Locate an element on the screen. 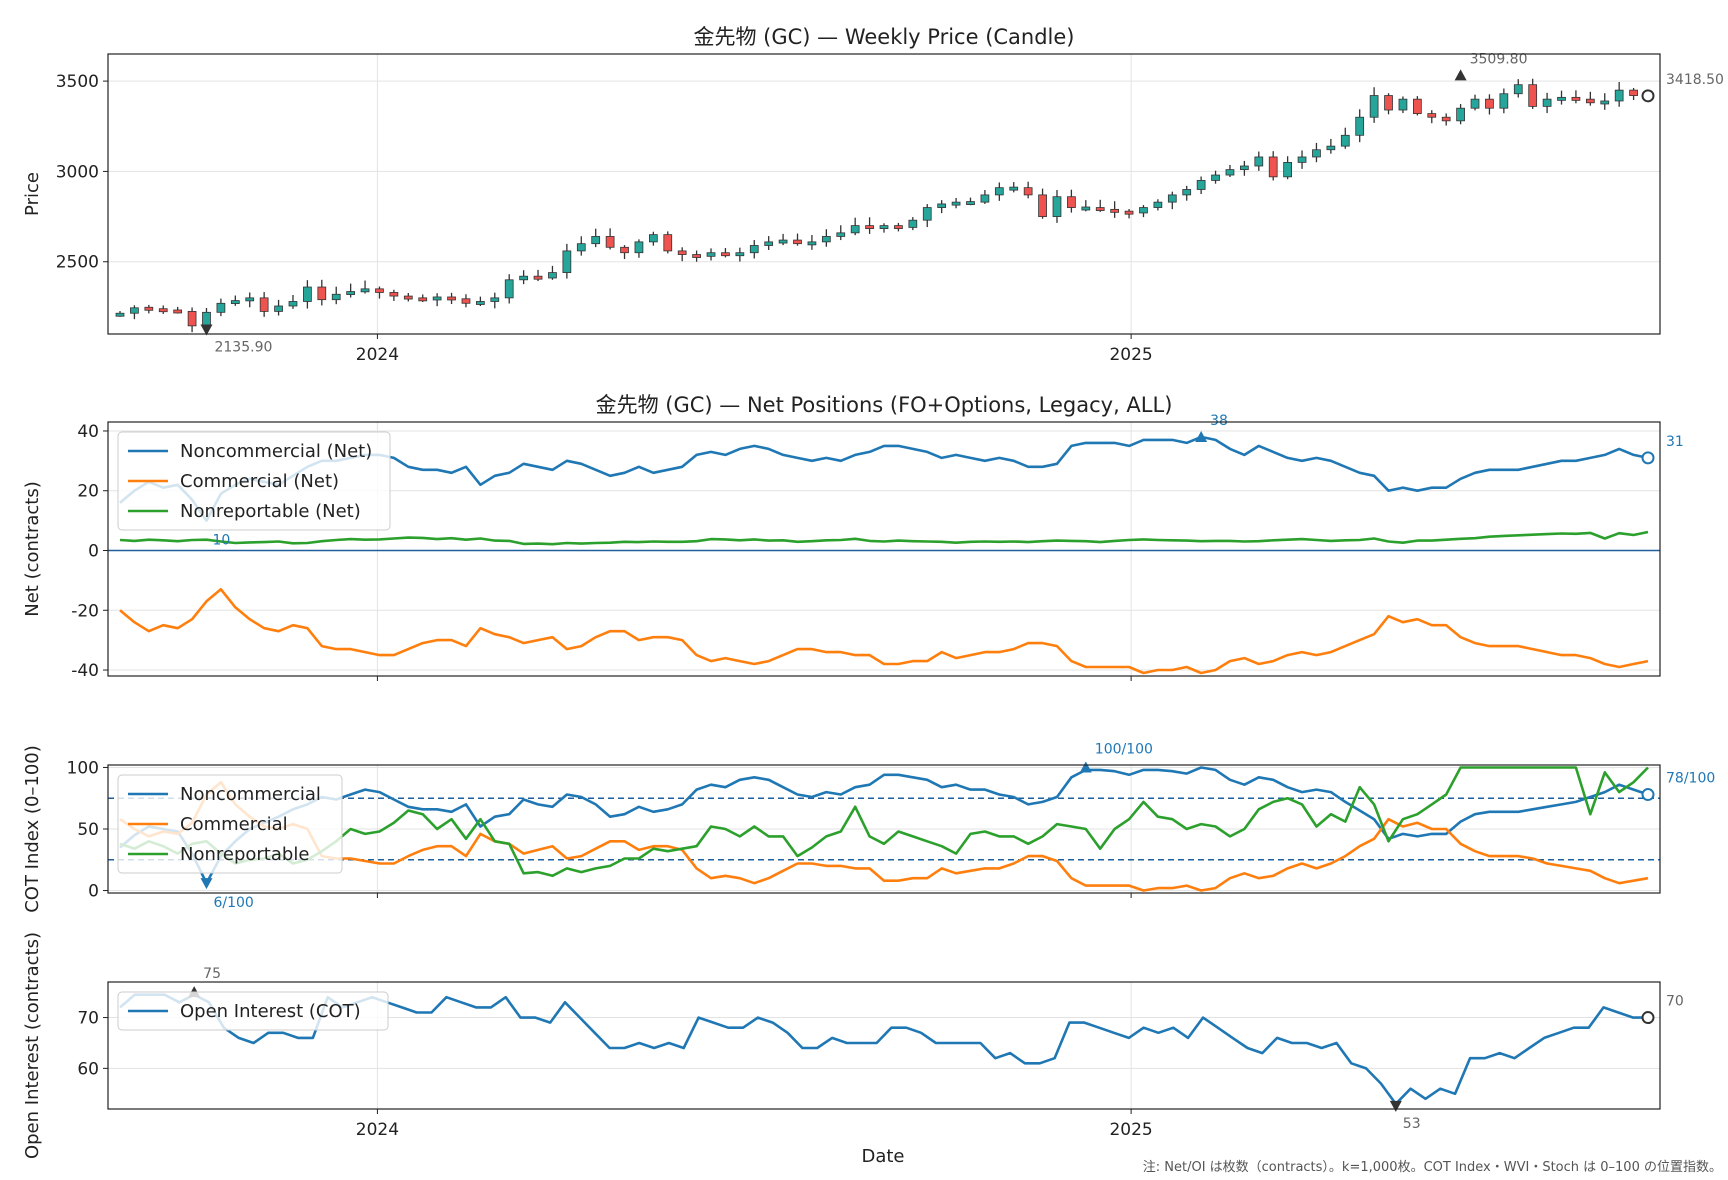 Image resolution: width=1728 pixels, height=1180 pixels. legend-label: Nonreportable is located at coordinates (244, 854).